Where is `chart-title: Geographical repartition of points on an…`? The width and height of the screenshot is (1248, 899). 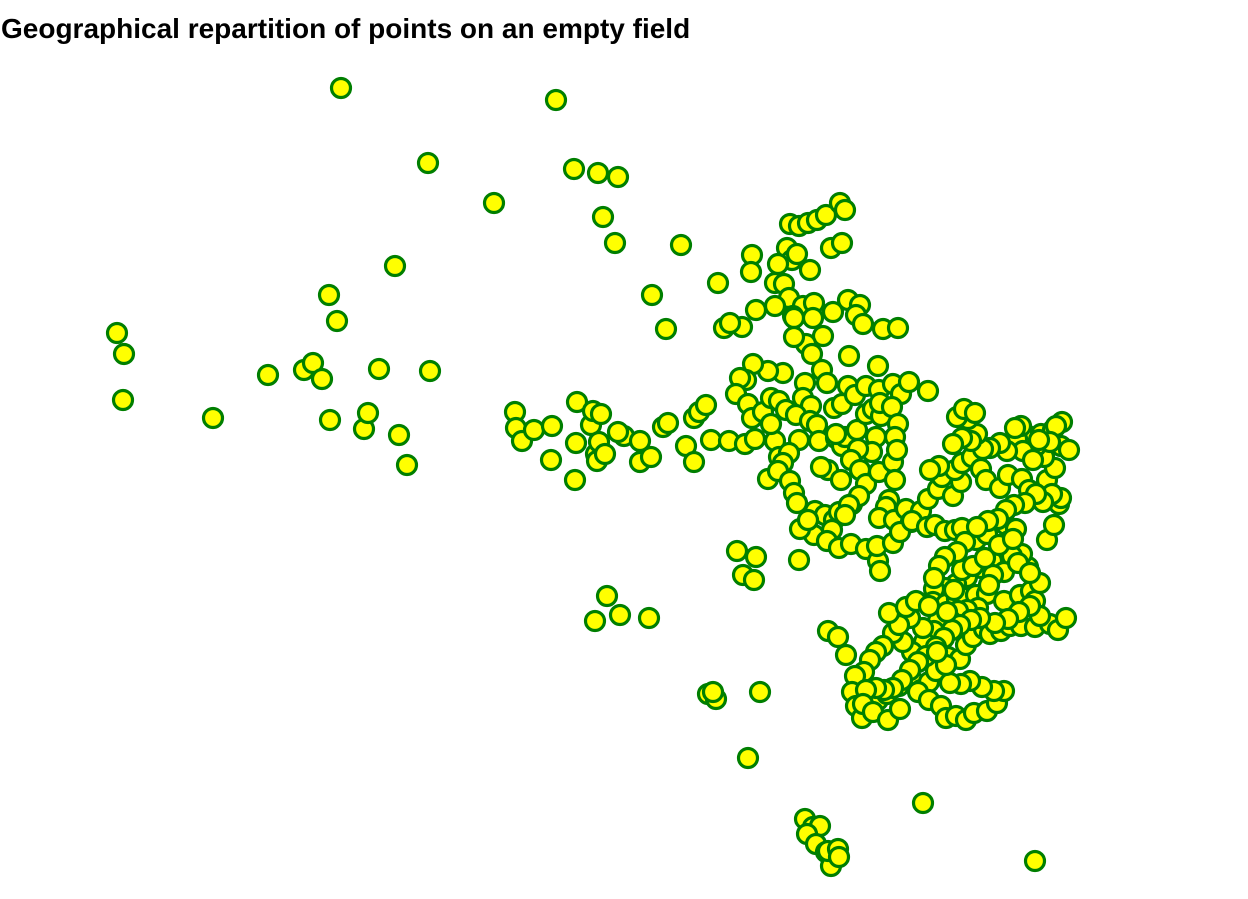 chart-title: Geographical repartition of points on an… is located at coordinates (346, 28).